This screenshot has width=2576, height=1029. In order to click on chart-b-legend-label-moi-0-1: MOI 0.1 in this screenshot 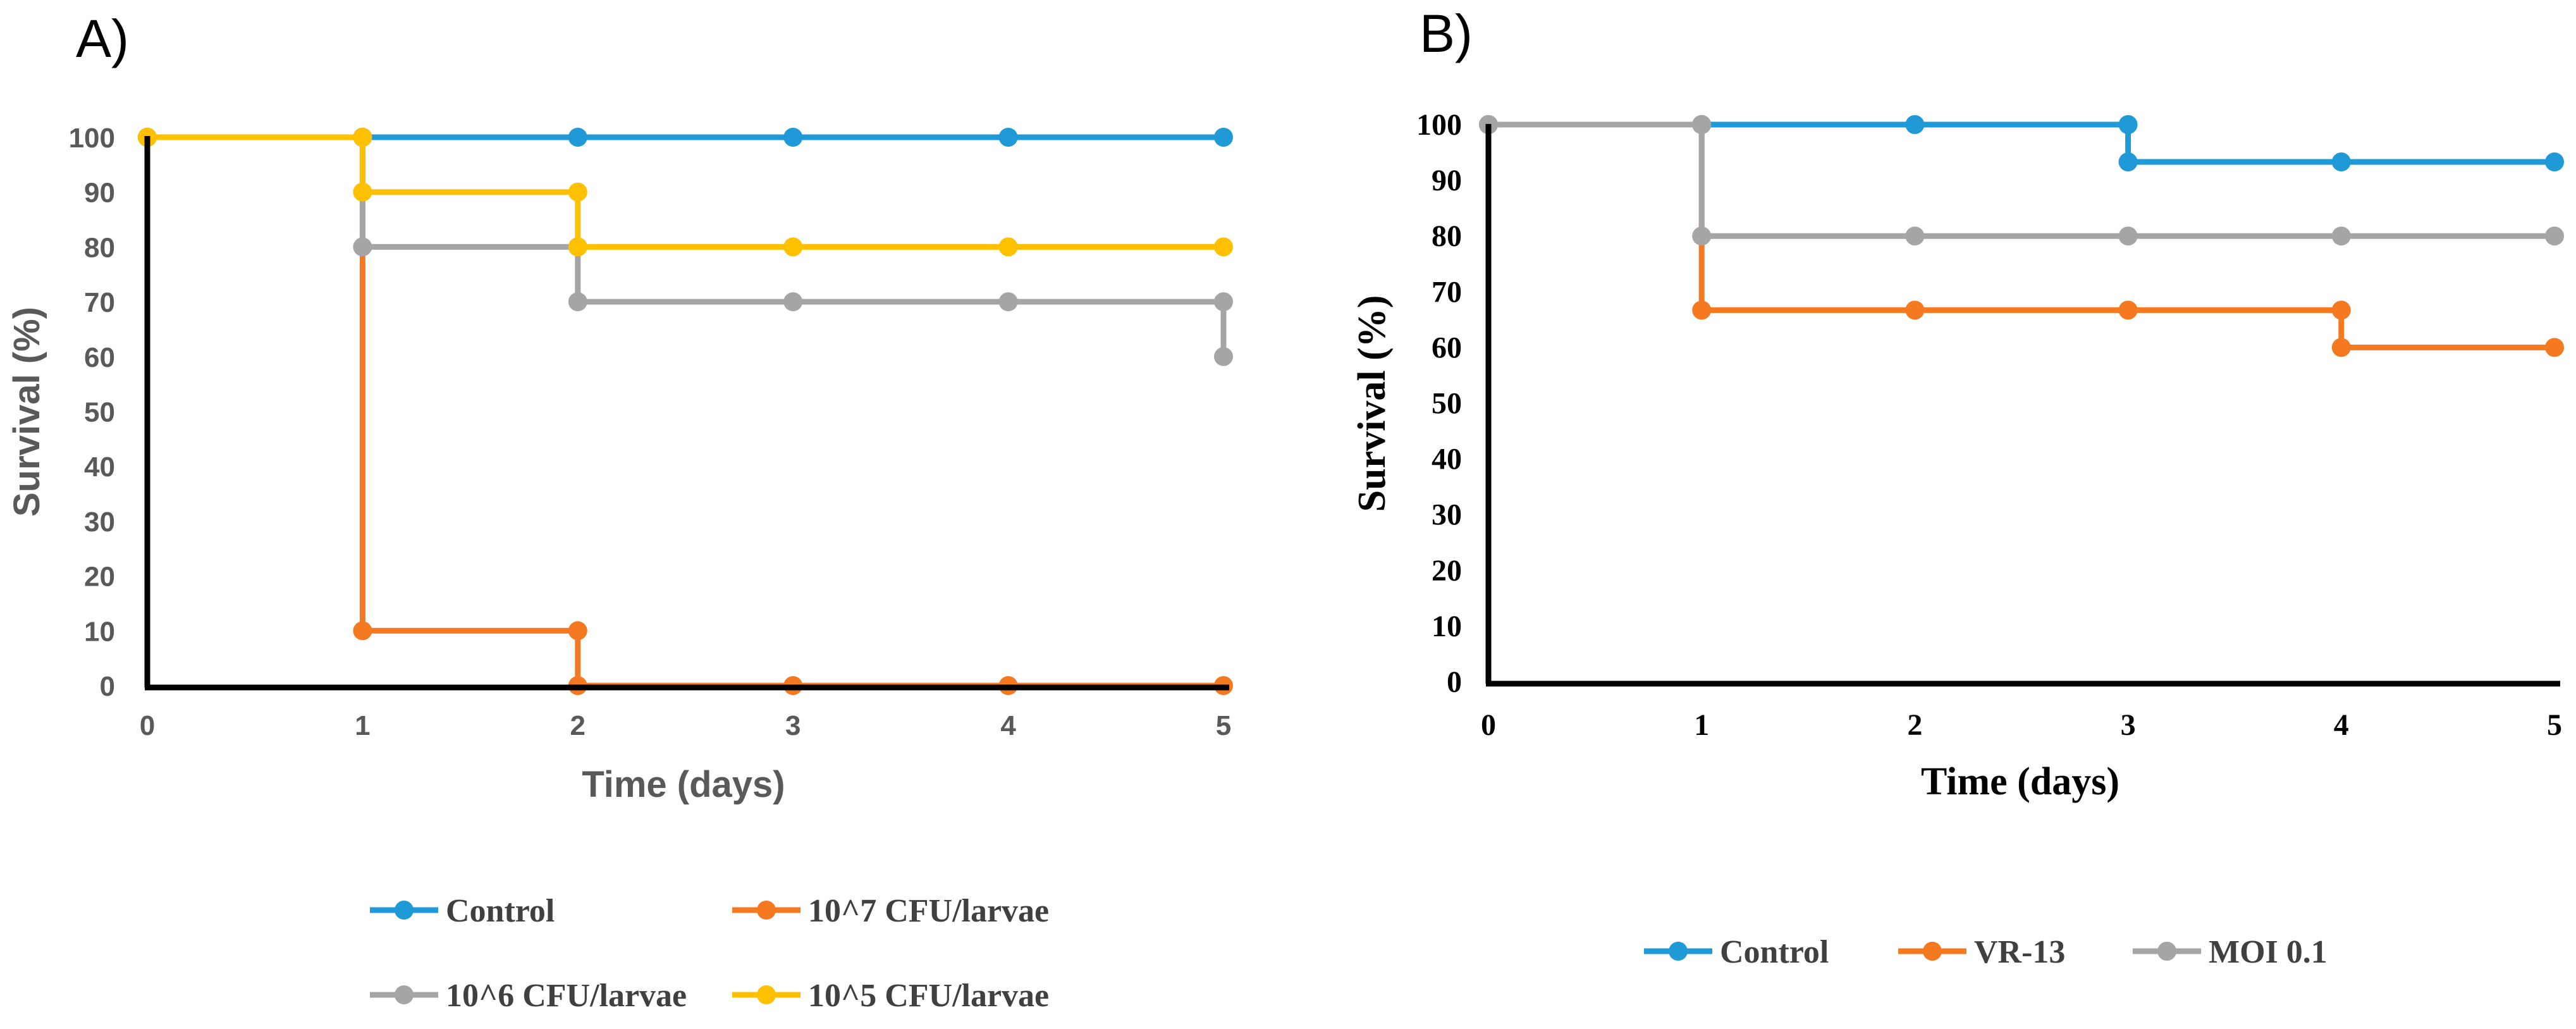, I will do `click(2268, 952)`.